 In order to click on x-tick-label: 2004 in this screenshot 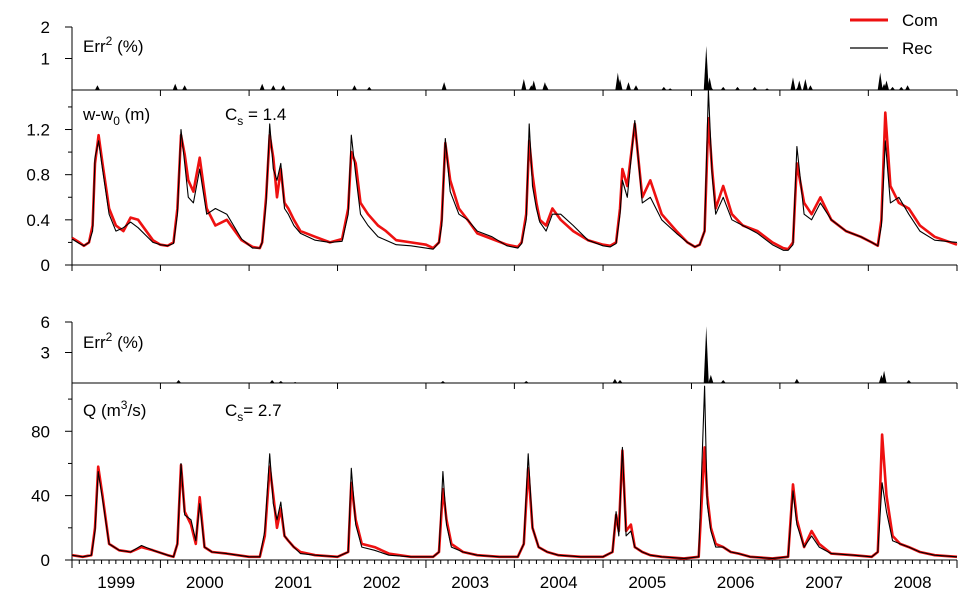, I will do `click(559, 582)`.